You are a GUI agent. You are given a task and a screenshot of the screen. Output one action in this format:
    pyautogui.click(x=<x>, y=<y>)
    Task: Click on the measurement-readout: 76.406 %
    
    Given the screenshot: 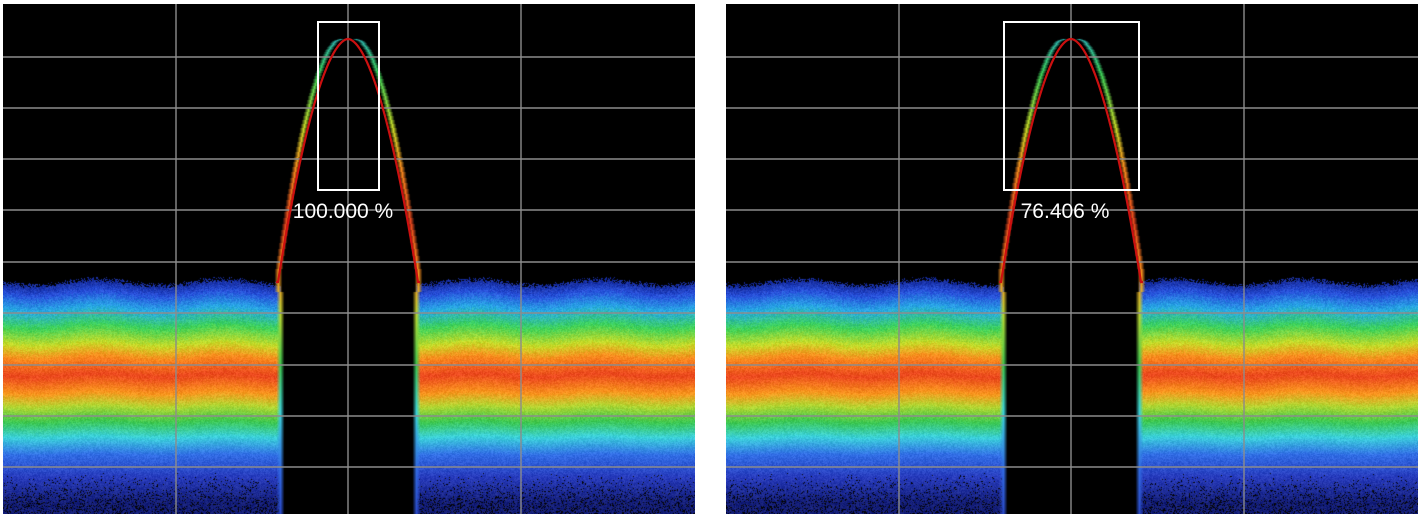 What is the action you would take?
    pyautogui.click(x=1065, y=211)
    